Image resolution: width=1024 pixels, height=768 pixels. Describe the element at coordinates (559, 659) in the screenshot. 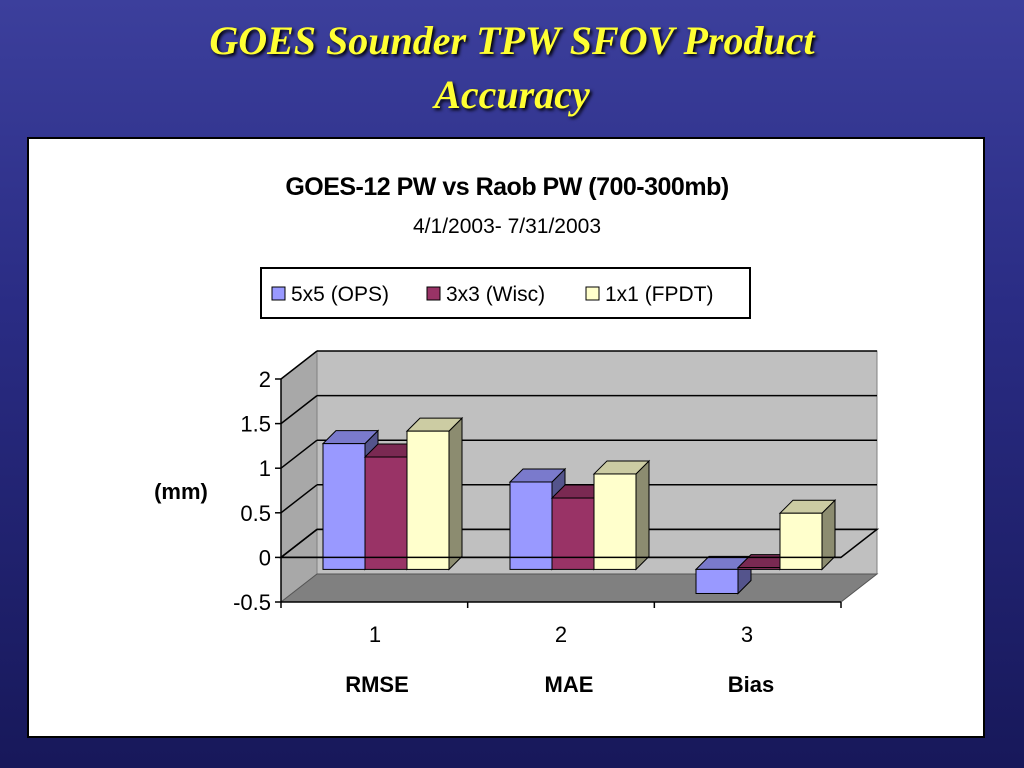

I see `x-axis-categories: 1 2 3 RMSE MAE Bias` at that location.